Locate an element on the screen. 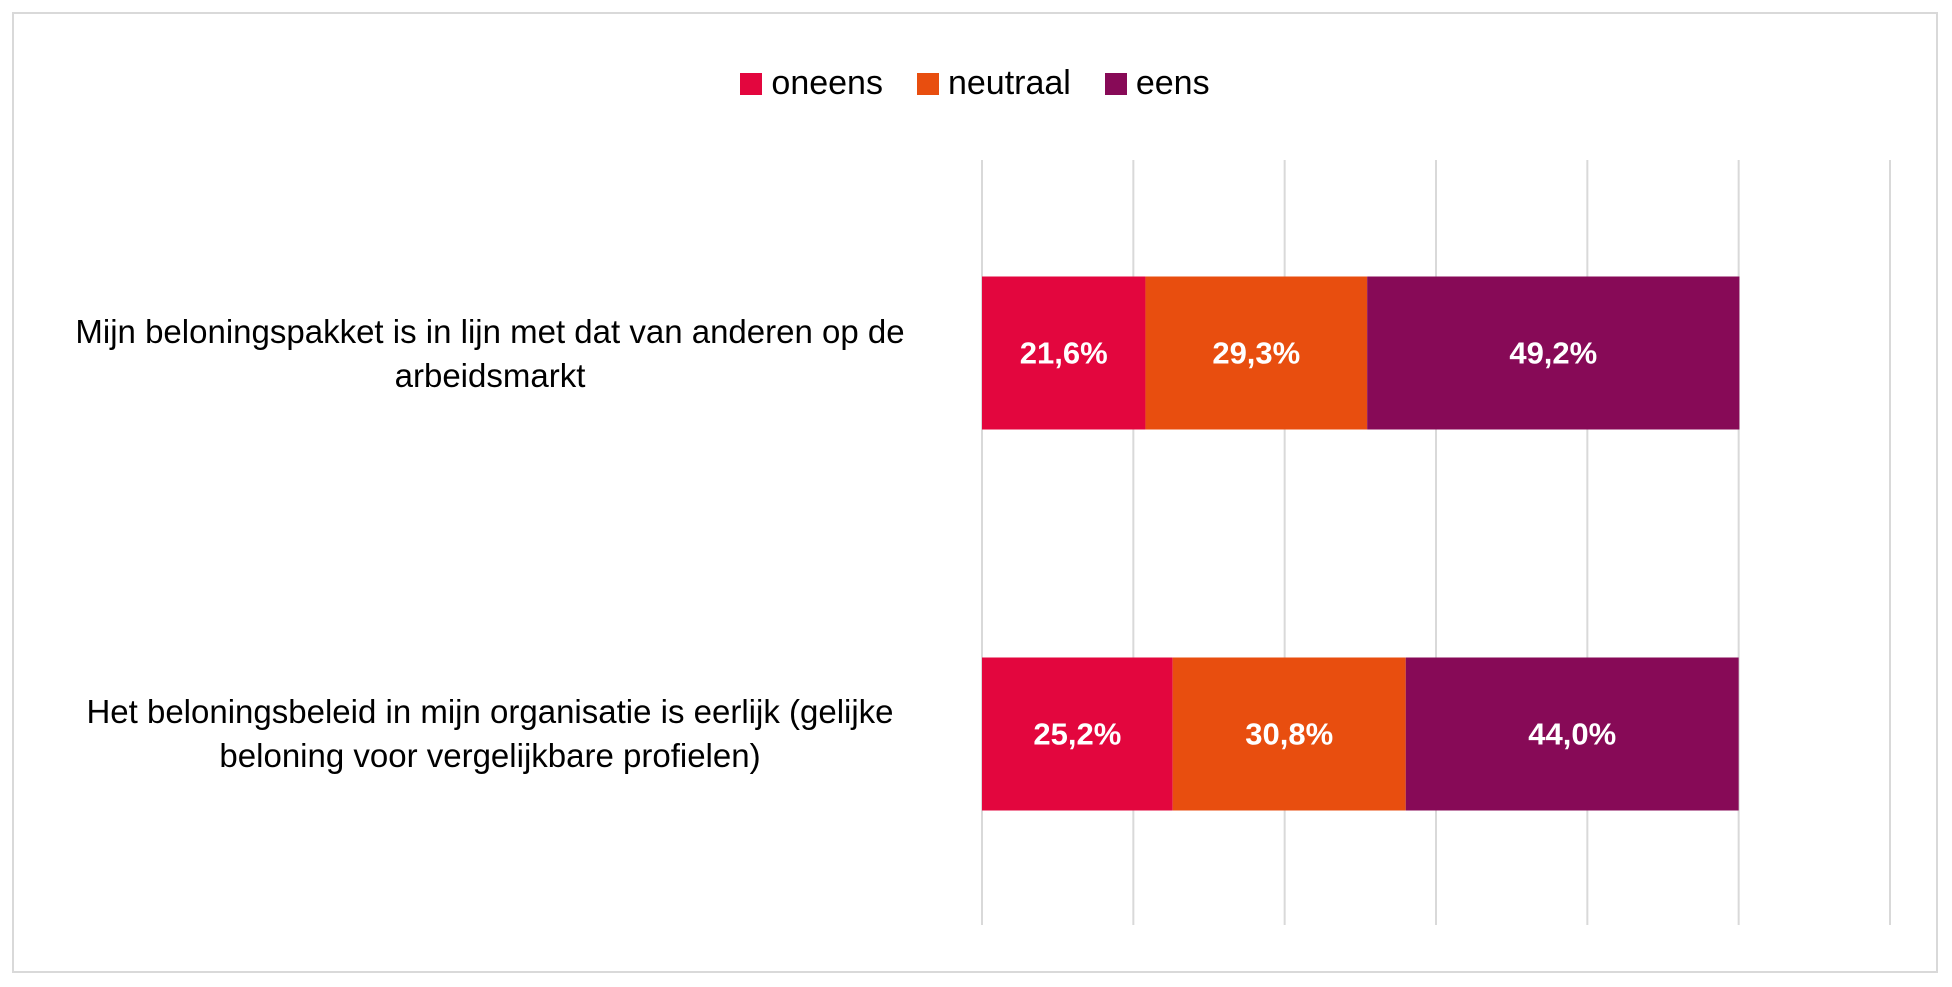  legend-entry-neutraal: neutraal is located at coordinates (993, 83).